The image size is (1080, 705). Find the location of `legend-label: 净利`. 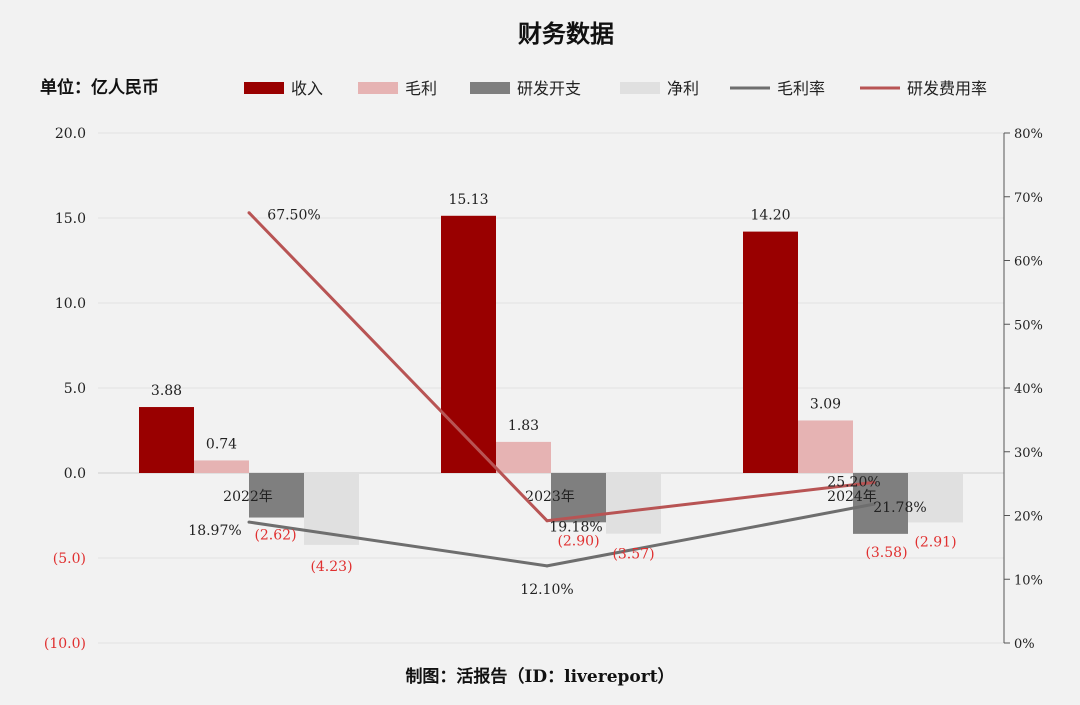

legend-label: 净利 is located at coordinates (683, 88).